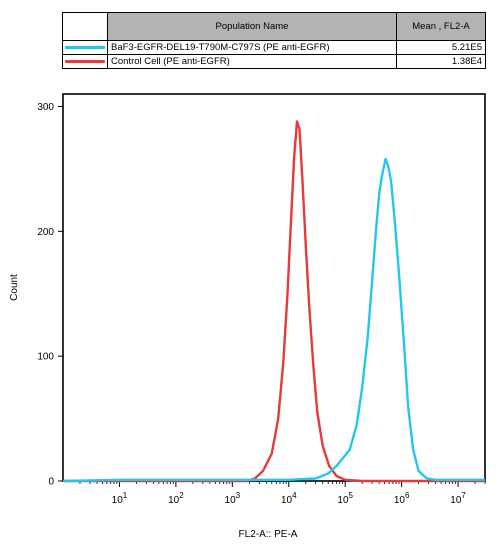  Describe the element at coordinates (51, 482) in the screenshot. I see `y-tick-label: 0` at that location.